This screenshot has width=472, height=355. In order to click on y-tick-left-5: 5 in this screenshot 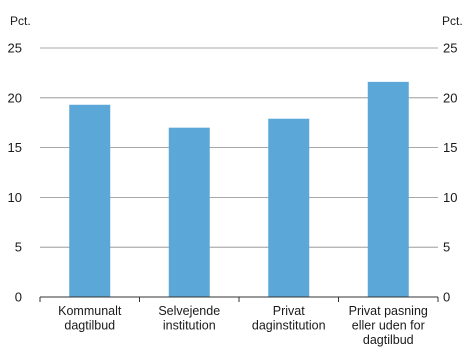, I will do `click(18, 247)`.